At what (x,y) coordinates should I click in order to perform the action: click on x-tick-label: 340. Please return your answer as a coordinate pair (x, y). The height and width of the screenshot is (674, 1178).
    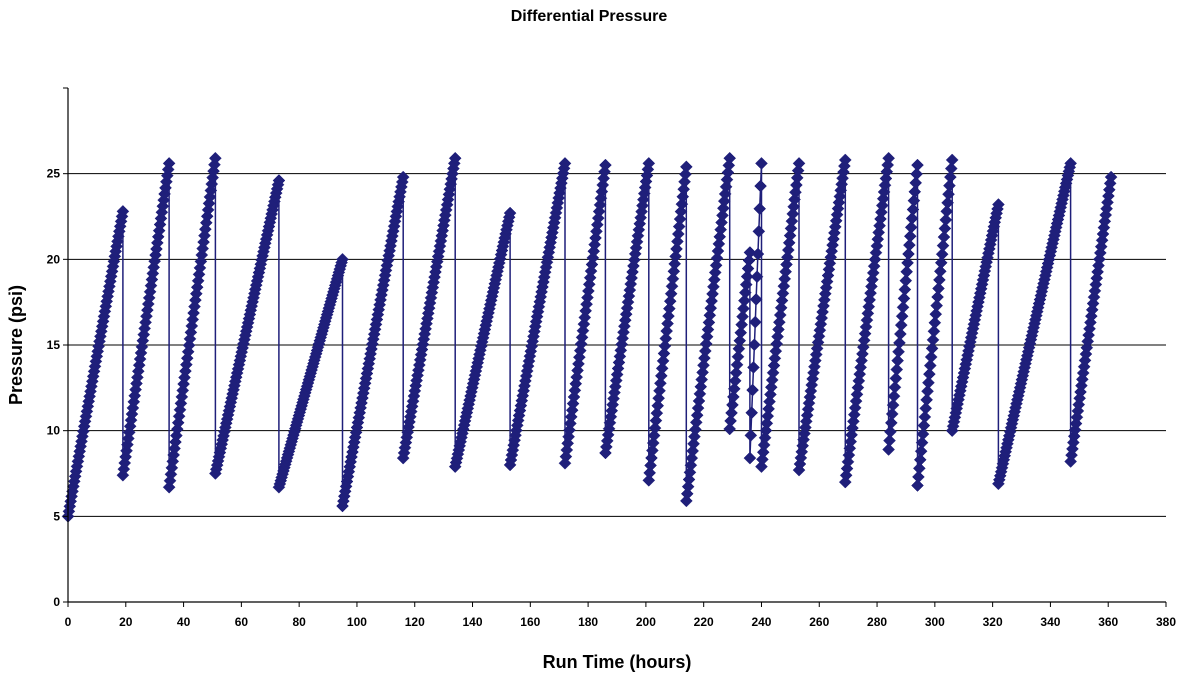
    Looking at the image, I should click on (1050, 622).